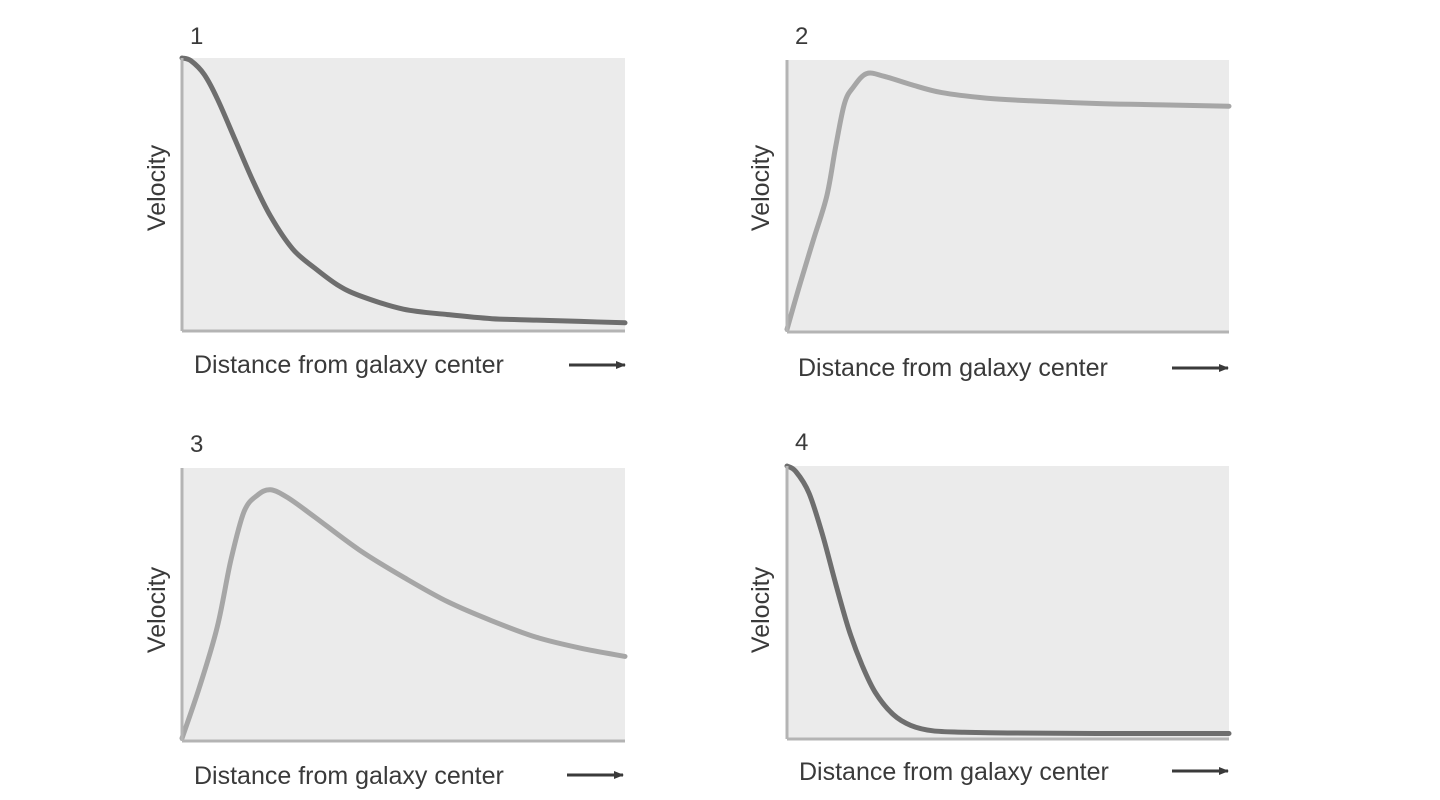 This screenshot has height=800, width=1440. Describe the element at coordinates (801, 36) in the screenshot. I see `panel-number: 2` at that location.